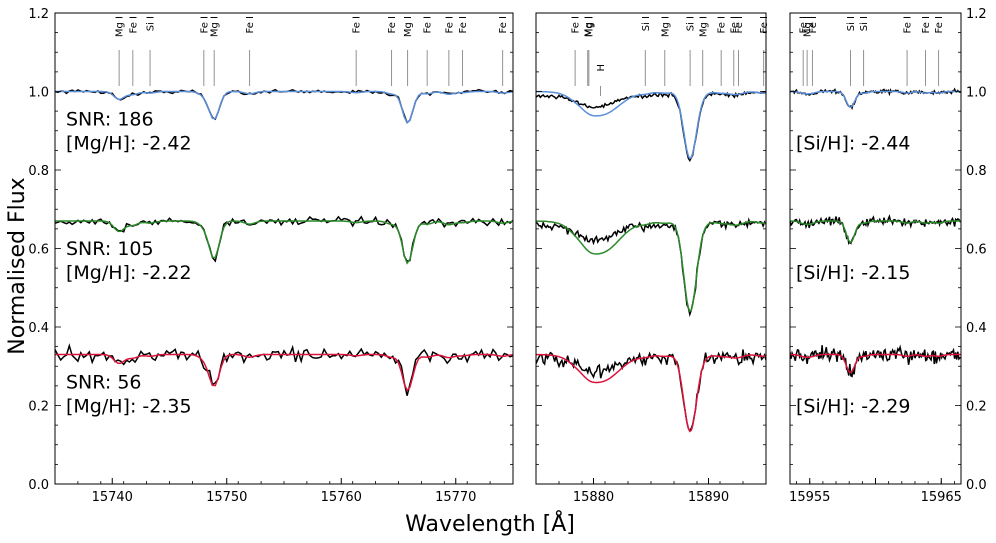 This screenshot has height=543, width=996. Describe the element at coordinates (110, 249) in the screenshot. I see `snr-label-1: SNR: 105` at that location.